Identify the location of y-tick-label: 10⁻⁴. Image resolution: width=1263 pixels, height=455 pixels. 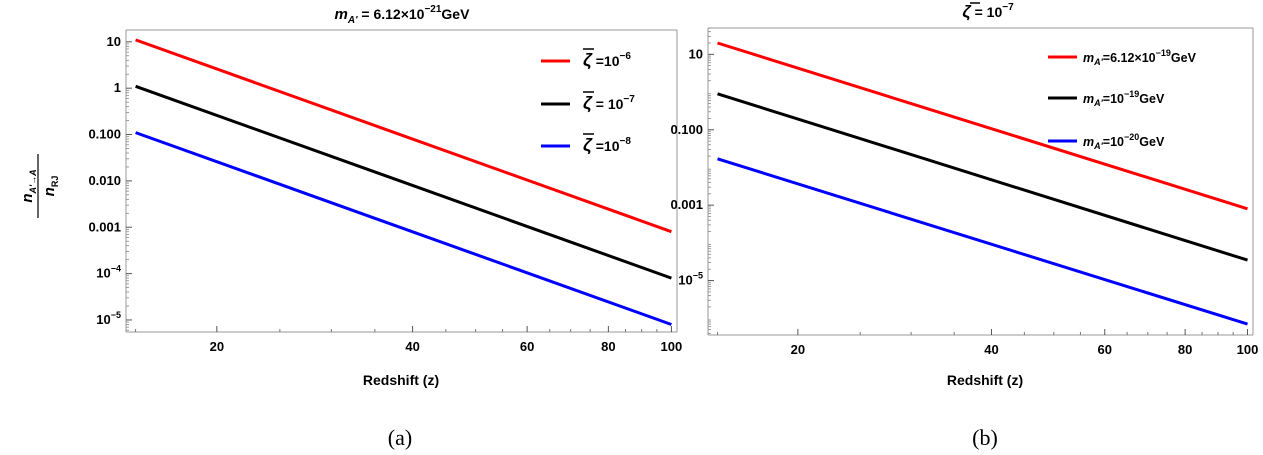
(108, 272).